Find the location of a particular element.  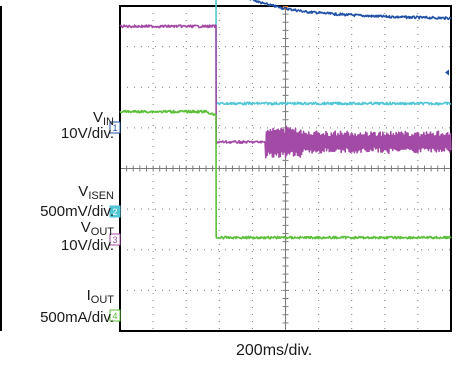

svg-text: 3 is located at coordinates (114, 240).